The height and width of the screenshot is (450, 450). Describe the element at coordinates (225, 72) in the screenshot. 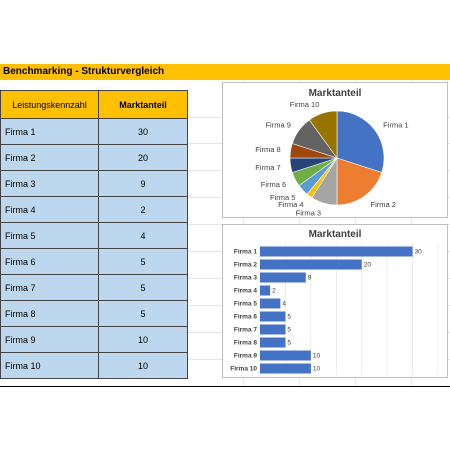

I see `sheet-title: Benchmarking - Strukturvergleich` at that location.